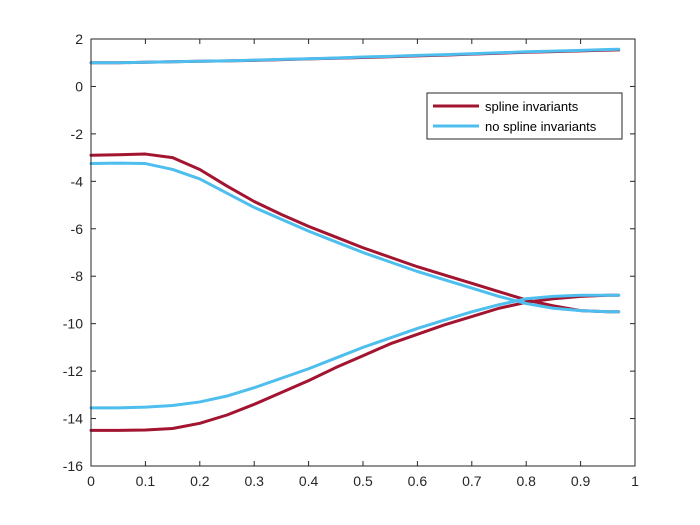 The height and width of the screenshot is (525, 700). Describe the element at coordinates (472, 481) in the screenshot. I see `x-tick-label: 0.7` at that location.